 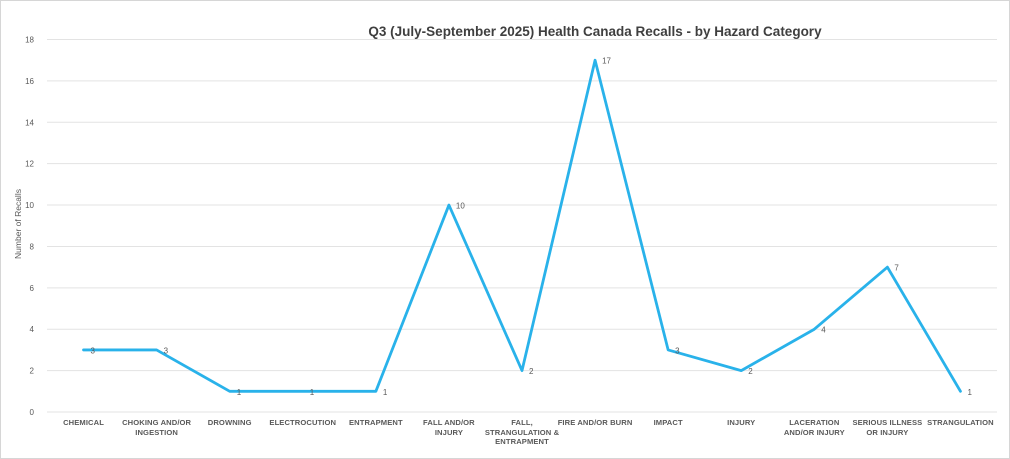 What do you see at coordinates (18, 224) in the screenshot?
I see `y-axis-title: Number of Recalls` at bounding box center [18, 224].